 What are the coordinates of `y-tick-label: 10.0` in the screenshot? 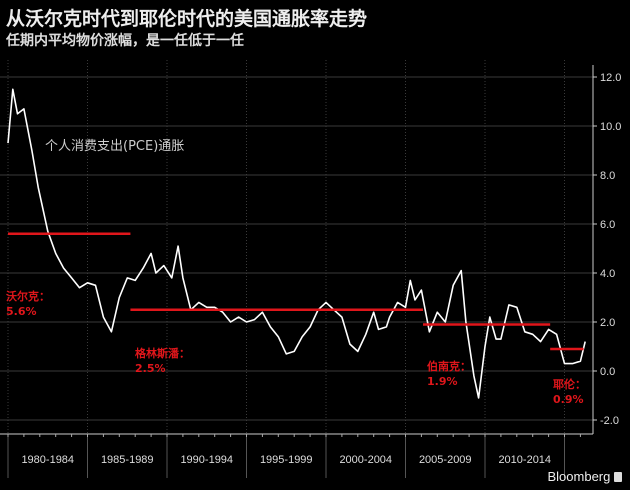 It's located at (610, 127).